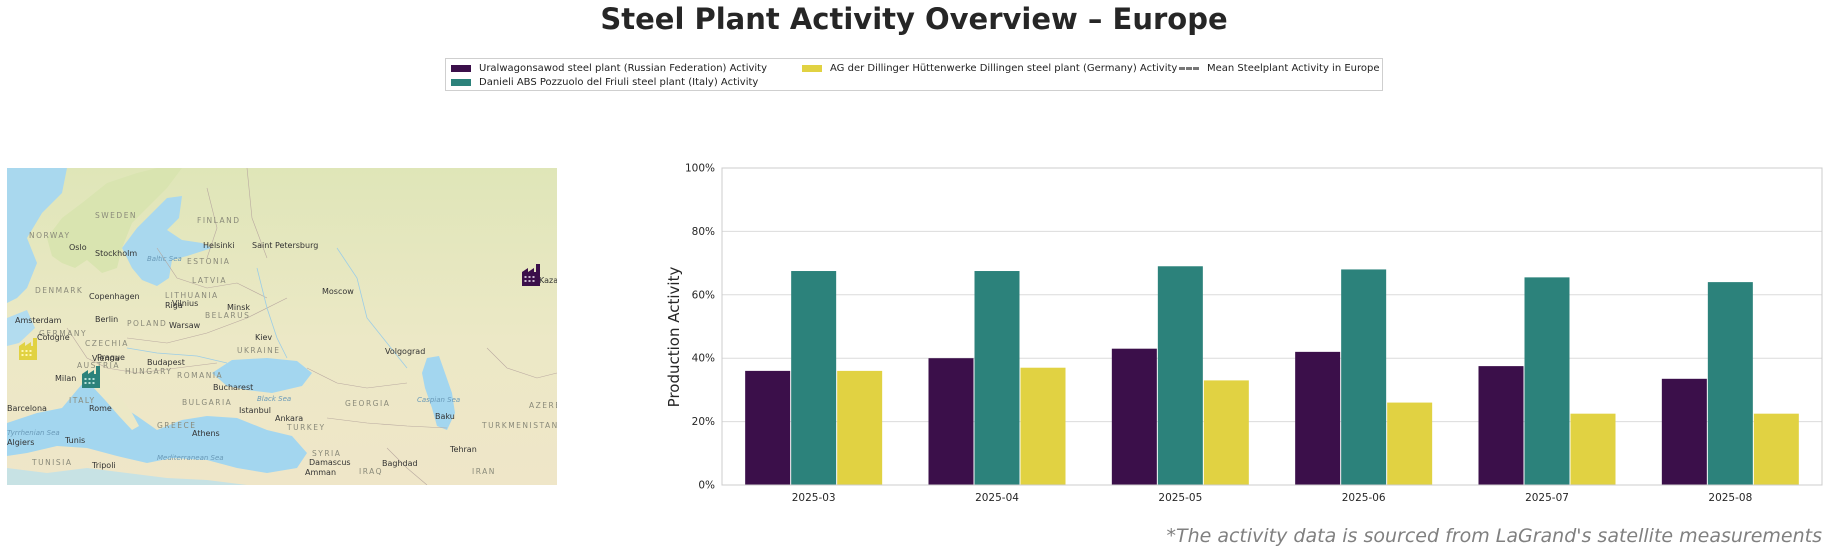 This screenshot has height=554, width=1828. Describe the element at coordinates (167, 241) in the screenshot. I see `map-water-baltic` at that location.